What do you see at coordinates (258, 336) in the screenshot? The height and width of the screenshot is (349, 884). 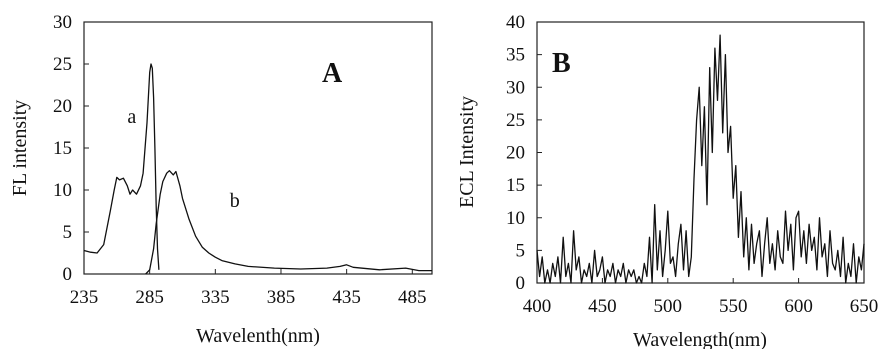 I see `panel-a-x-axis-title: Wavelenth(nm)` at bounding box center [258, 336].